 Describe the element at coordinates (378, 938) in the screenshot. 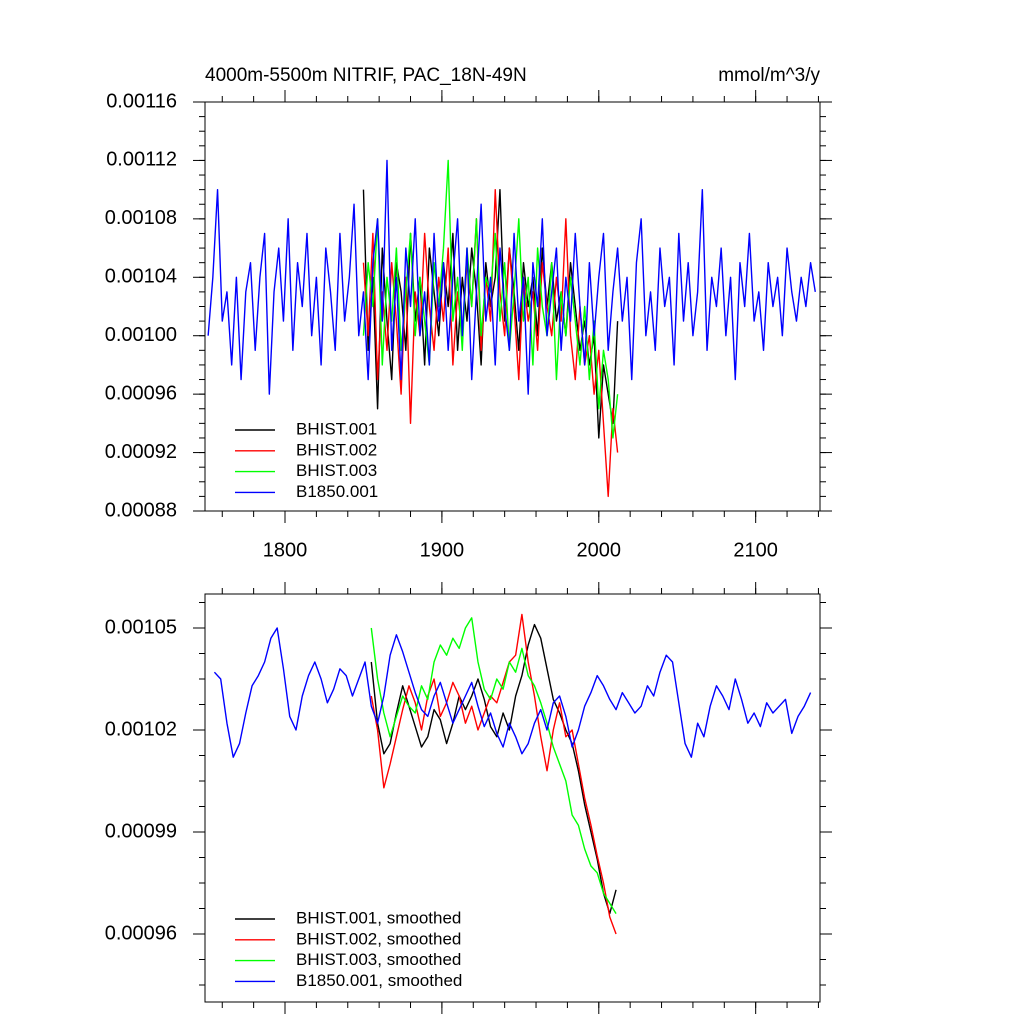

I see `legend-label: BHIST.002, smoothed` at that location.